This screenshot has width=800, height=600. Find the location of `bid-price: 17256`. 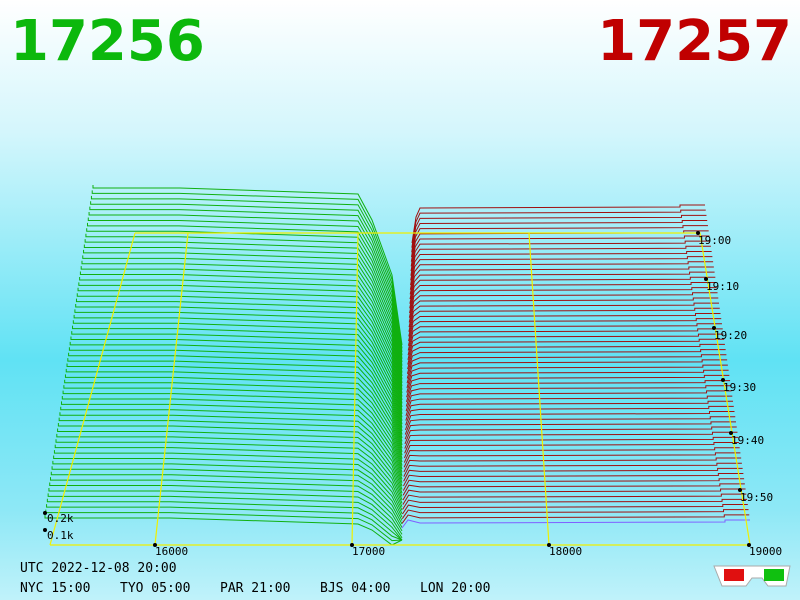

bid-price: 17256 is located at coordinates (107, 41).